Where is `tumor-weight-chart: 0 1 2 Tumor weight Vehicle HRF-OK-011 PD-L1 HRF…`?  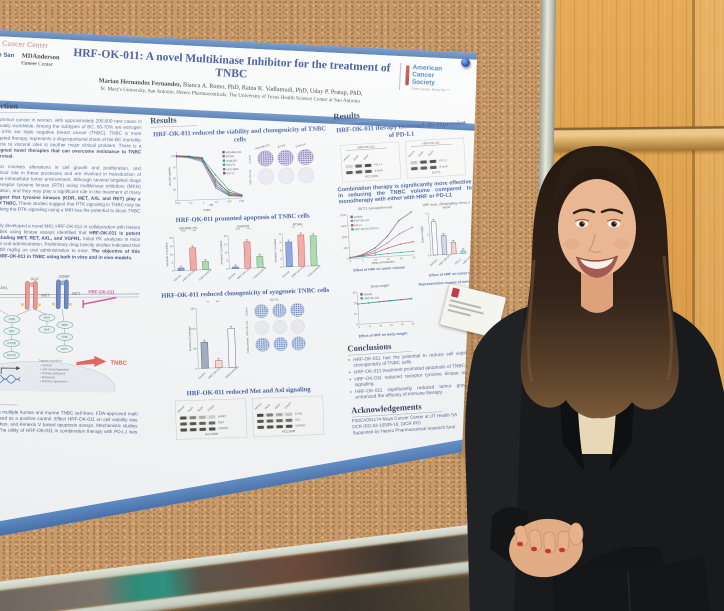 tumor-weight-chart: 0 1 2 Tumor weight Vehicle HRF-OK-011 PD-L1 HRF… is located at coordinates (448, 241).